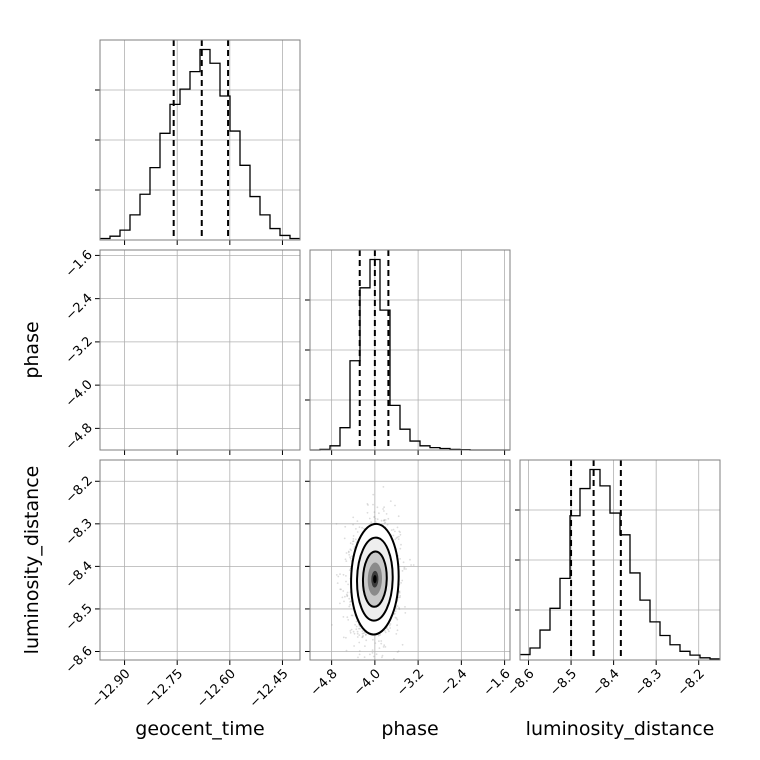 The width and height of the screenshot is (760, 760). Describe the element at coordinates (200, 144) in the screenshot. I see `histogram-geocent_time` at that location.